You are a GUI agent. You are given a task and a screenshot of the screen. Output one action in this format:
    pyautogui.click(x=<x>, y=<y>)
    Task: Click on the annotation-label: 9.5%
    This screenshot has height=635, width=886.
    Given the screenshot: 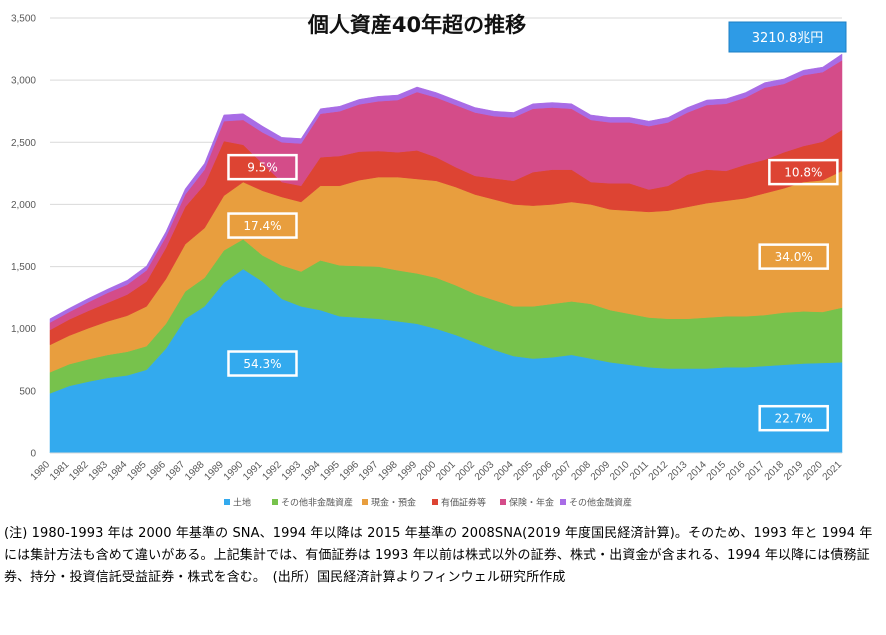 What is the action you would take?
    pyautogui.click(x=262, y=168)
    